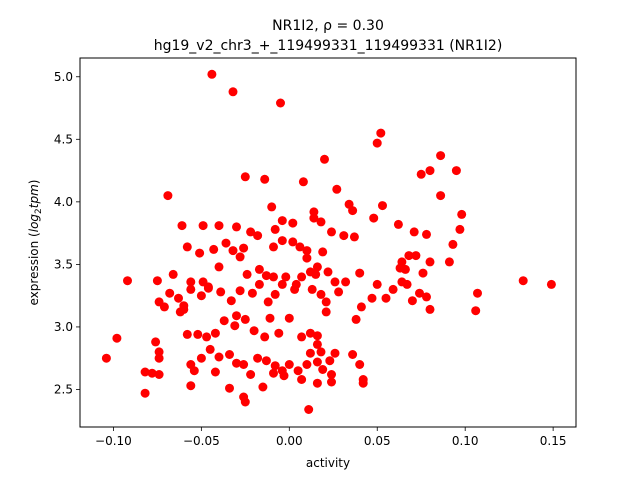  What do you see at coordinates (63, 139) in the screenshot?
I see `y-tick-label: 4.5` at bounding box center [63, 139].